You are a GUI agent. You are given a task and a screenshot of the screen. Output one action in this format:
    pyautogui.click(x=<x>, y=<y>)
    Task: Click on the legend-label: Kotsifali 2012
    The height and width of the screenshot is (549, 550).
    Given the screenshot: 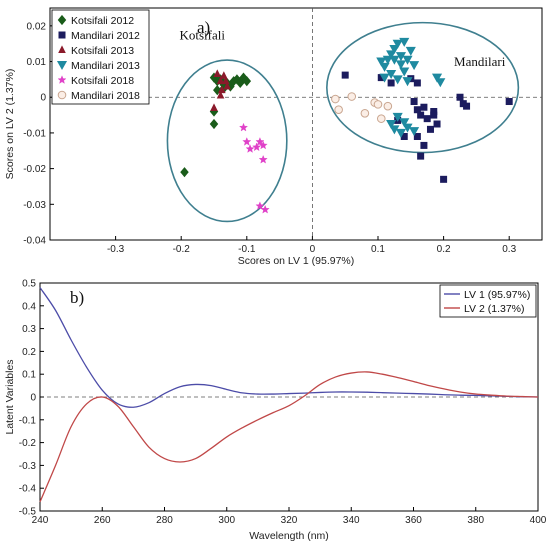 What is the action you would take?
    pyautogui.click(x=102, y=21)
    